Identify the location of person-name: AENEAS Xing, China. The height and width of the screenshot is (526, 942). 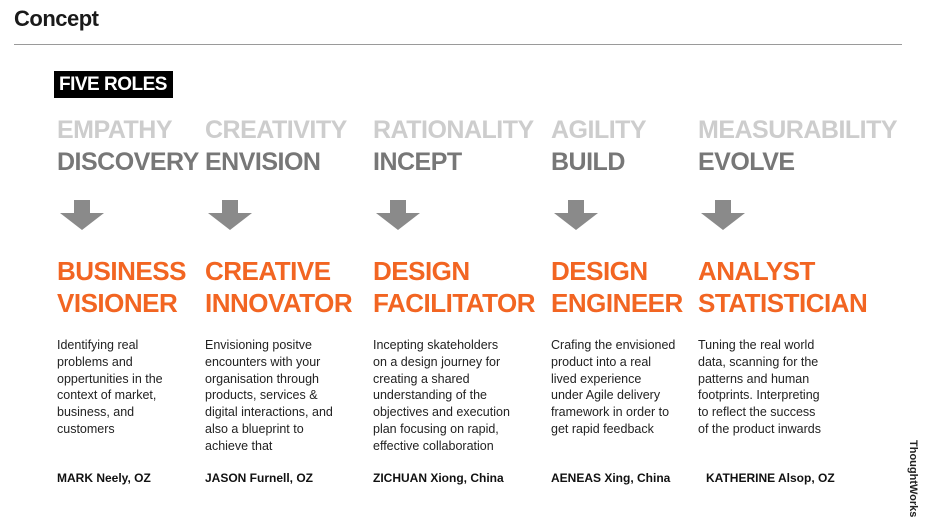
(611, 478).